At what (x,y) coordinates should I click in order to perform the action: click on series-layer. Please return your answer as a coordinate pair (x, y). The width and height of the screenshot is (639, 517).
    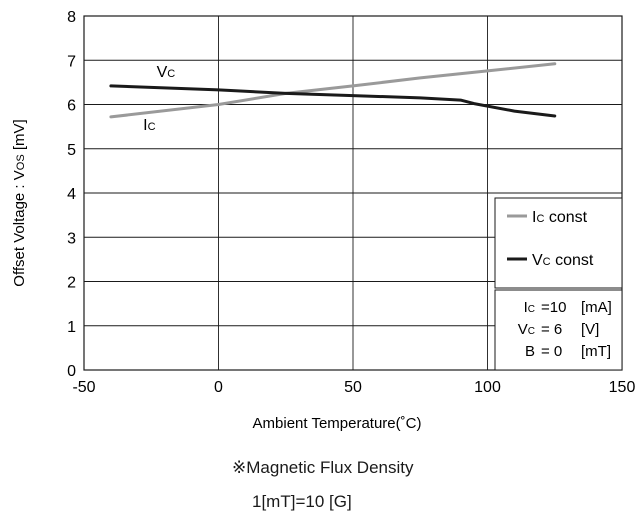
    Looking at the image, I should click on (333, 90).